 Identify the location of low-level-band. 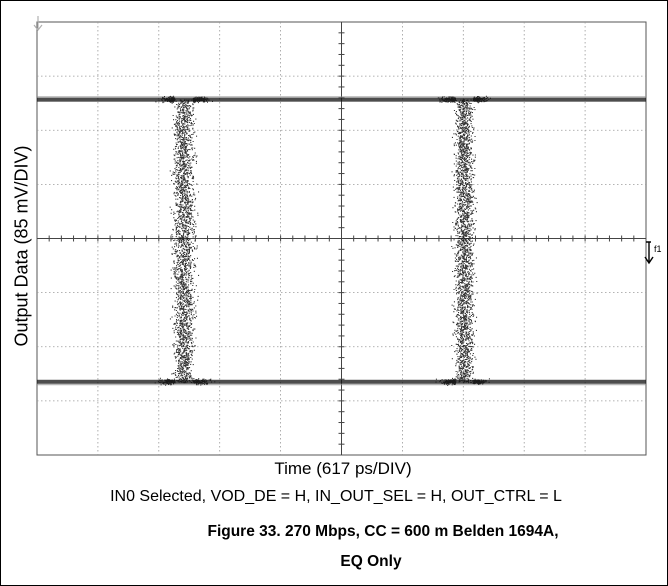
(341, 381).